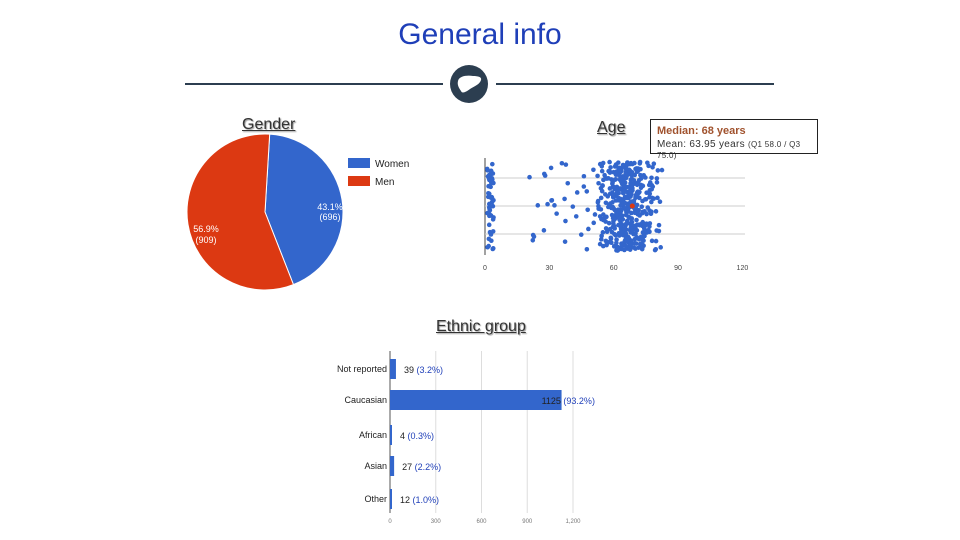  Describe the element at coordinates (568, 401) in the screenshot. I see `eth-value-label: 1125 (93.2%)` at that location.